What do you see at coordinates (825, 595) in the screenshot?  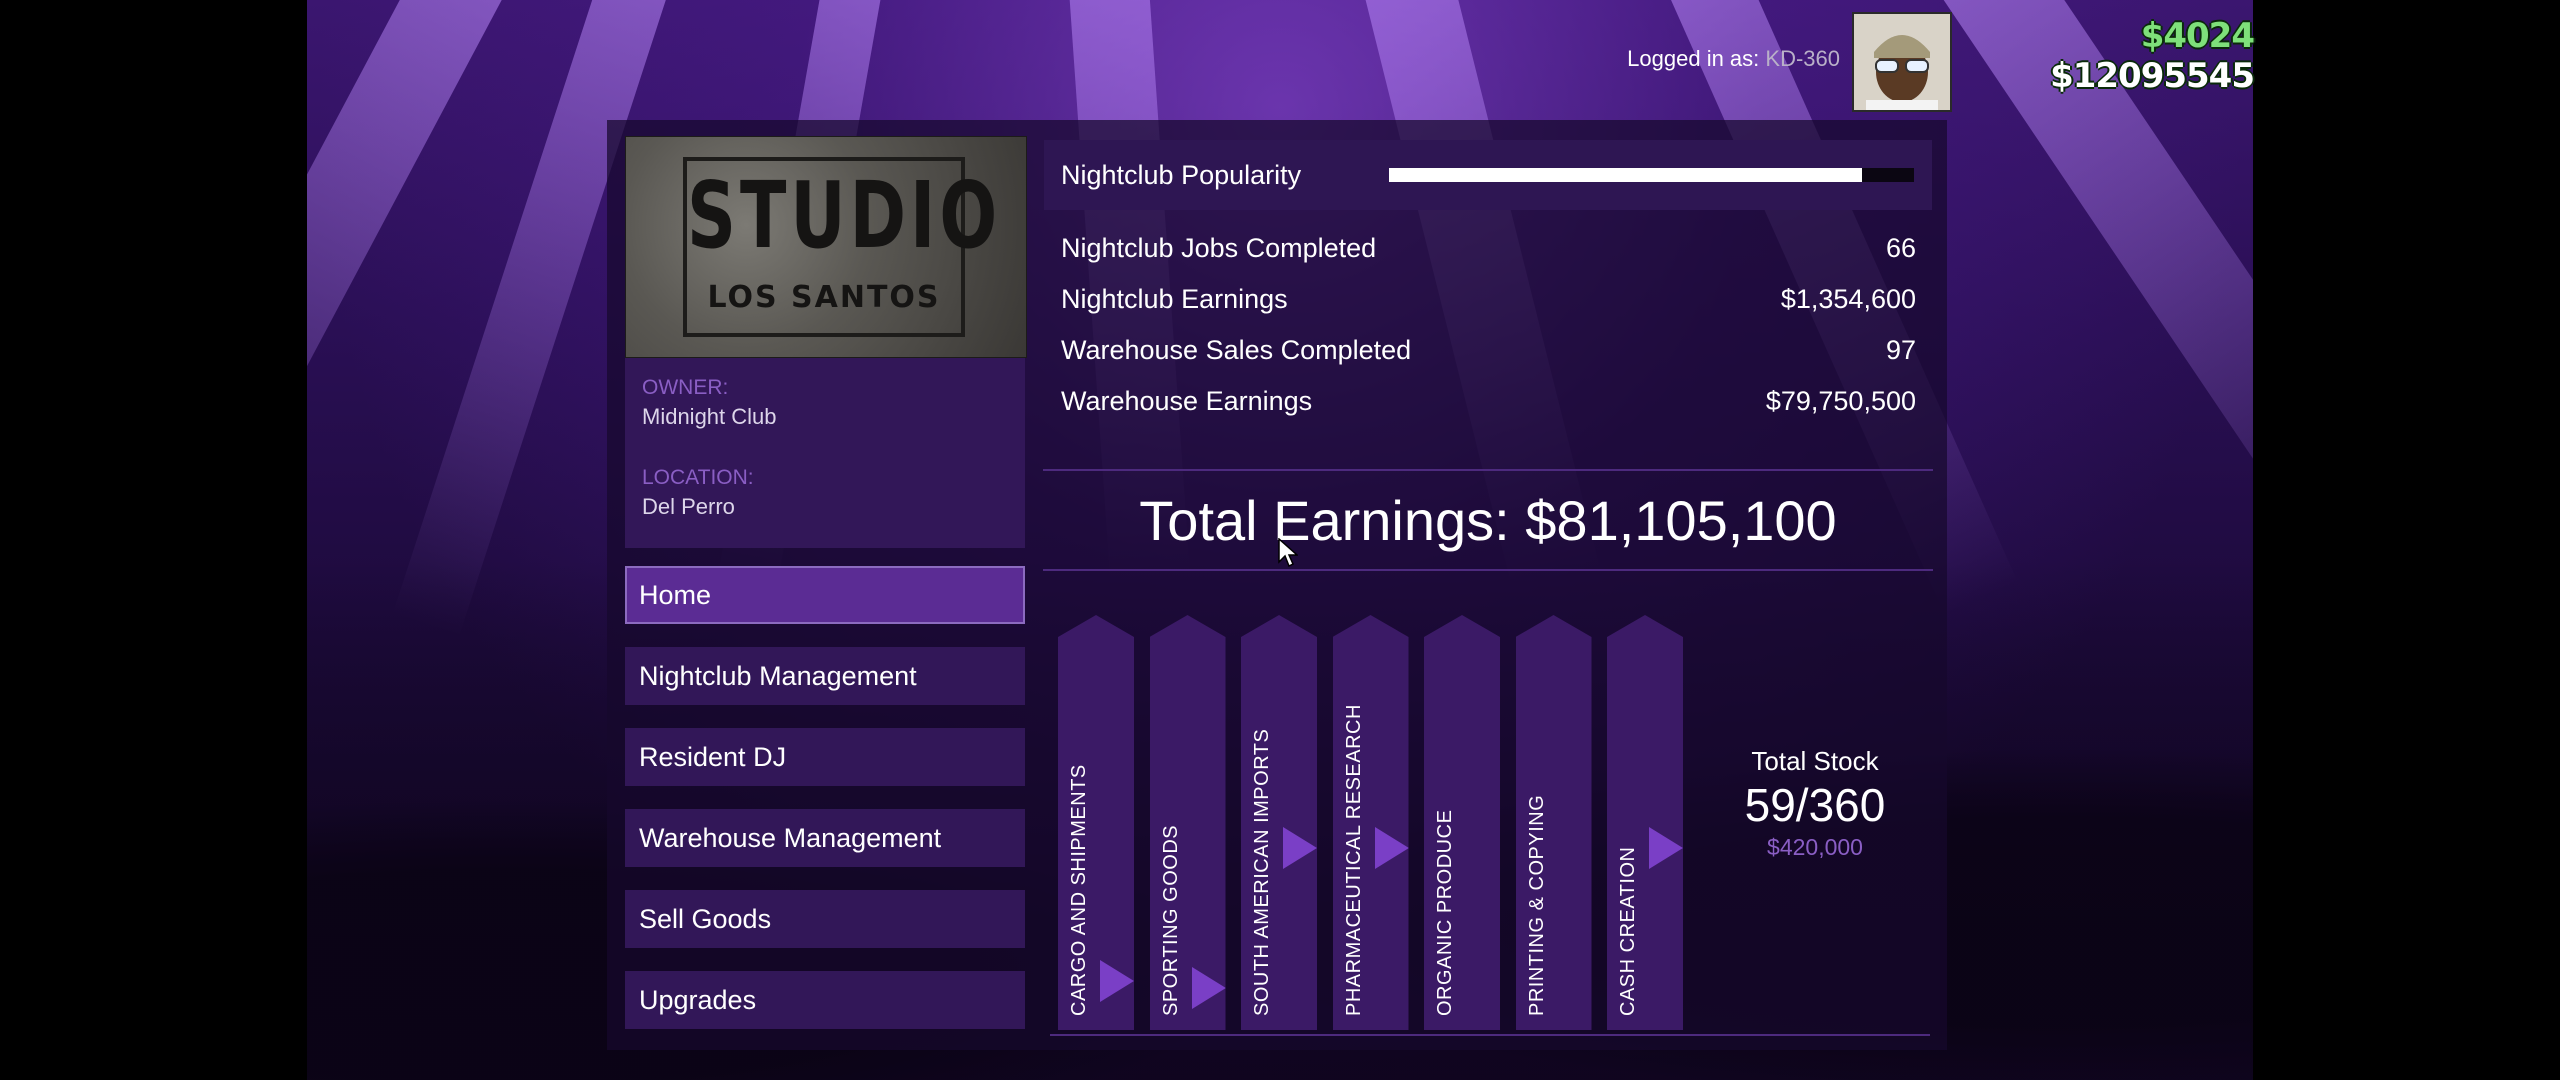 I see `nav-home: Home` at bounding box center [825, 595].